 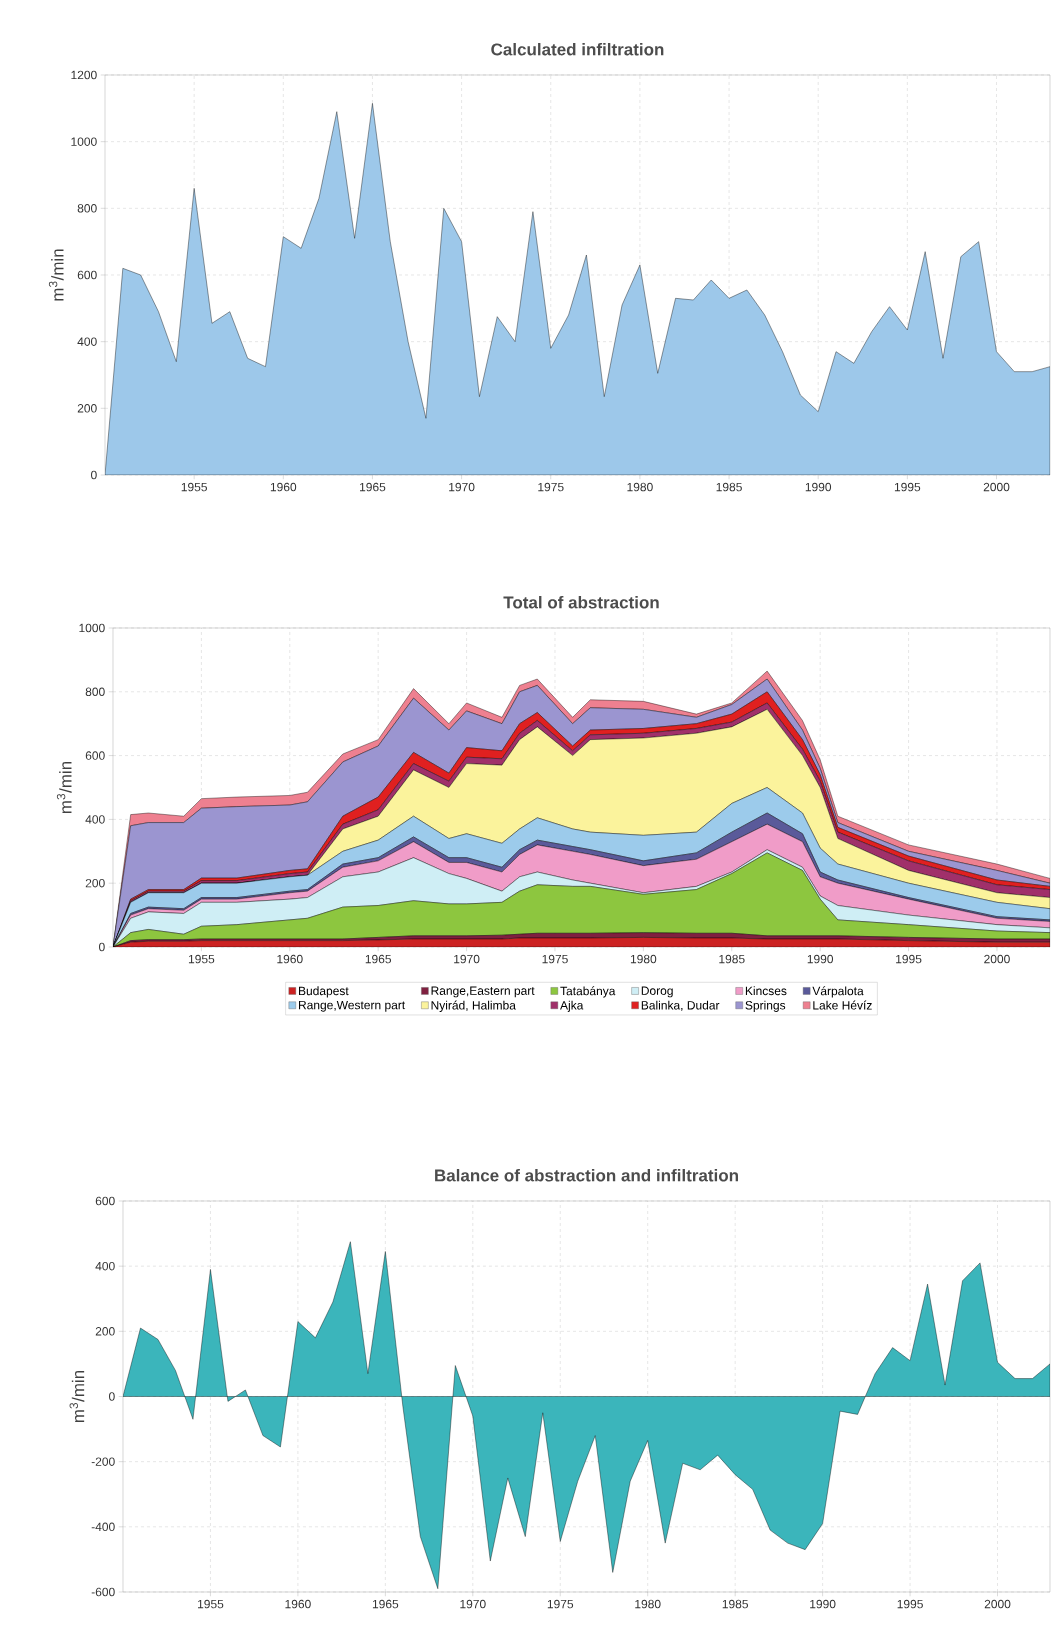 I want to click on legend-label: Springs, so click(x=765, y=1006).